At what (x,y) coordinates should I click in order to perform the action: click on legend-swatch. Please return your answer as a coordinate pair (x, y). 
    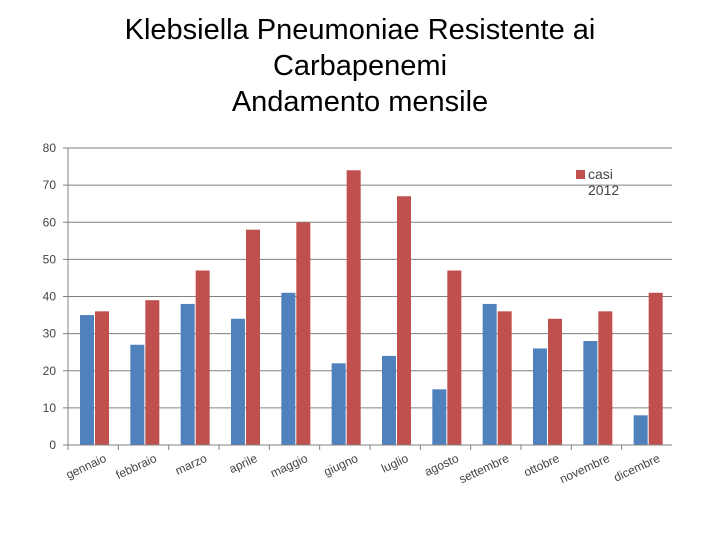
    Looking at the image, I should click on (580, 174).